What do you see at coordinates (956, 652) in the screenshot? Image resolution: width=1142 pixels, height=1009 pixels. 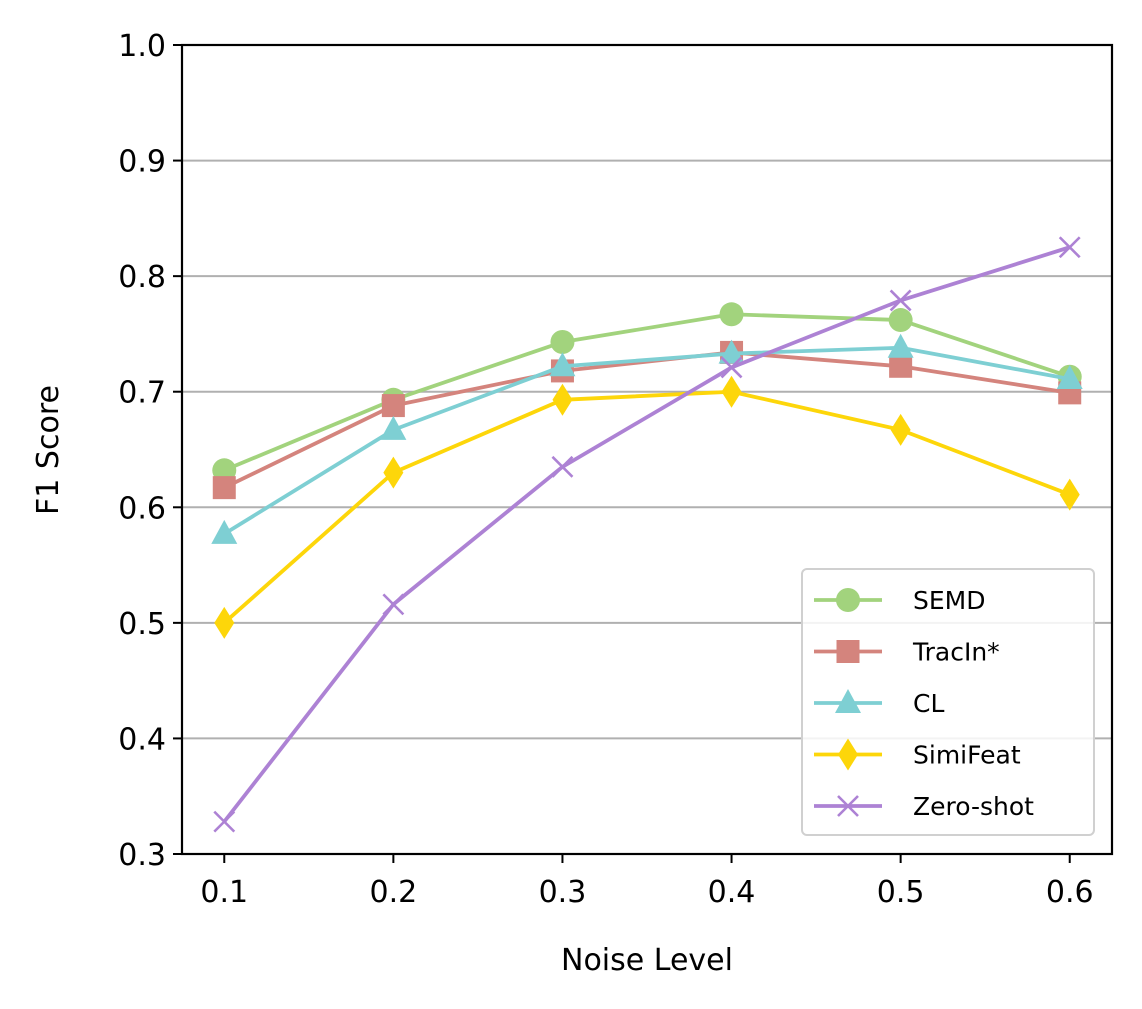 I see `legend-label: TracIn*` at bounding box center [956, 652].